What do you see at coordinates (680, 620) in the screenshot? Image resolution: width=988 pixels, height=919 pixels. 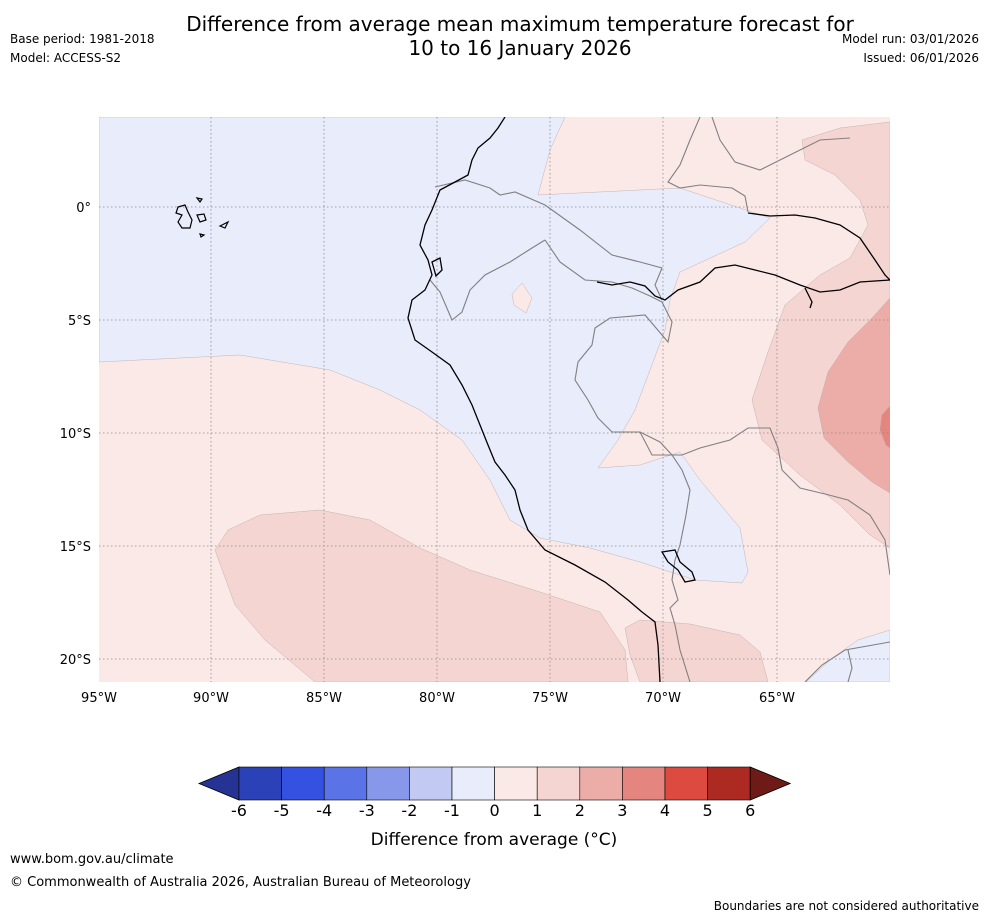 I see `border-bolivia-chile` at bounding box center [680, 620].